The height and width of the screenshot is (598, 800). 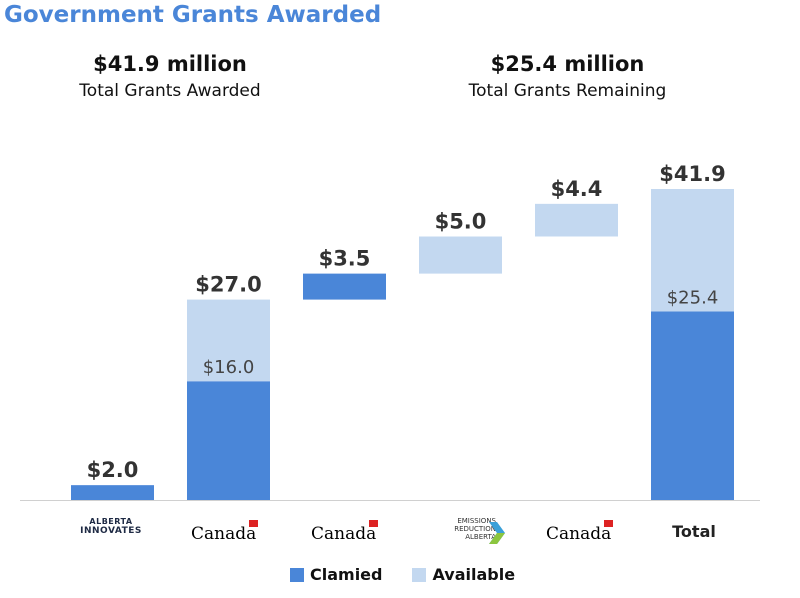 What do you see at coordinates (474, 574) in the screenshot?
I see `legend-available-label: Available` at bounding box center [474, 574].